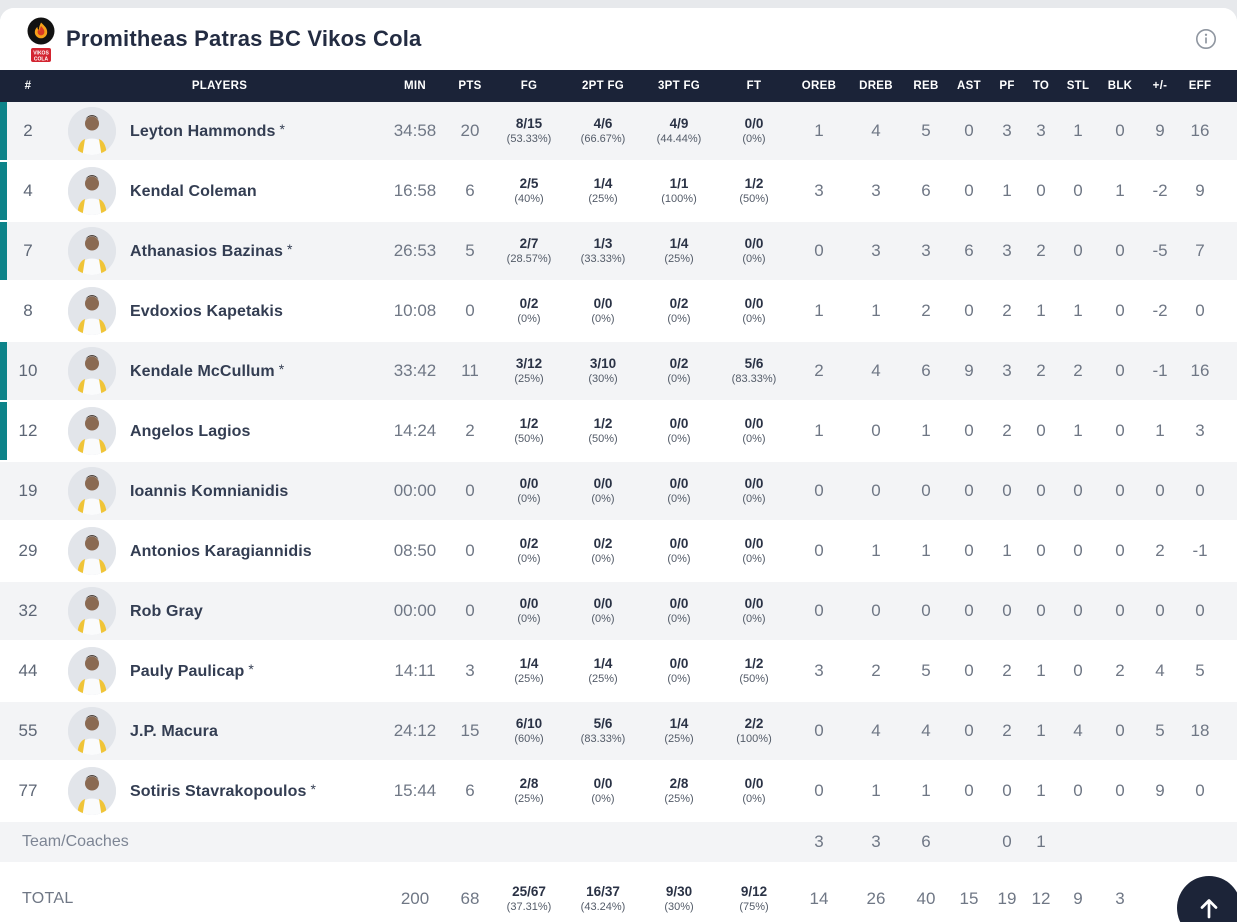  I want to click on oreb: 1, so click(819, 130).